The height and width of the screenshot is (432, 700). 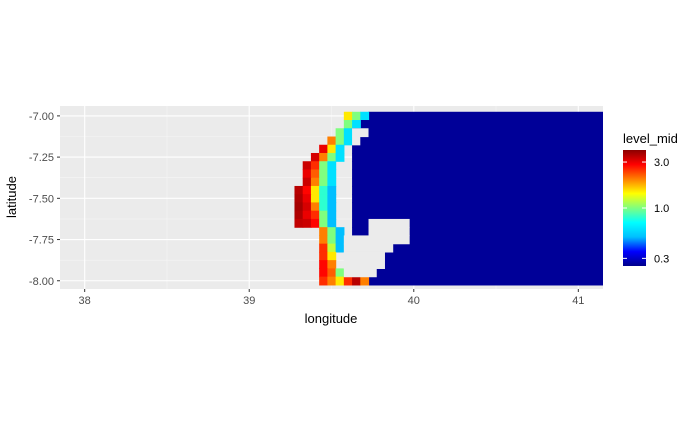 I want to click on legend-tick-label: 1.0, so click(x=661, y=209).